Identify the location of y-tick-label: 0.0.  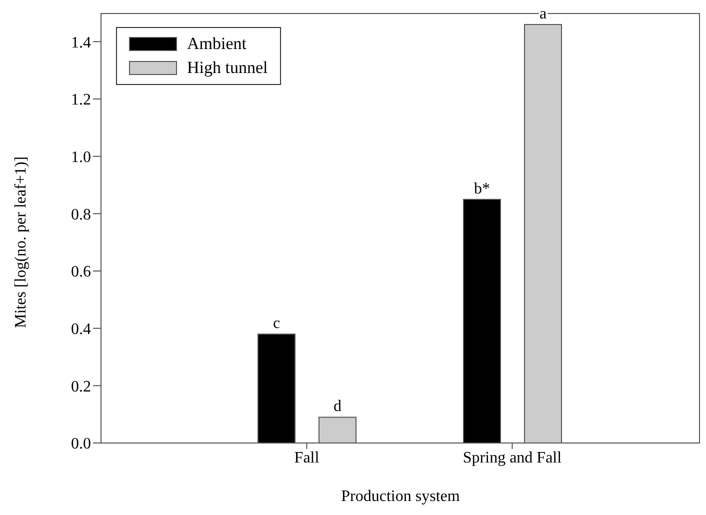
(81, 444).